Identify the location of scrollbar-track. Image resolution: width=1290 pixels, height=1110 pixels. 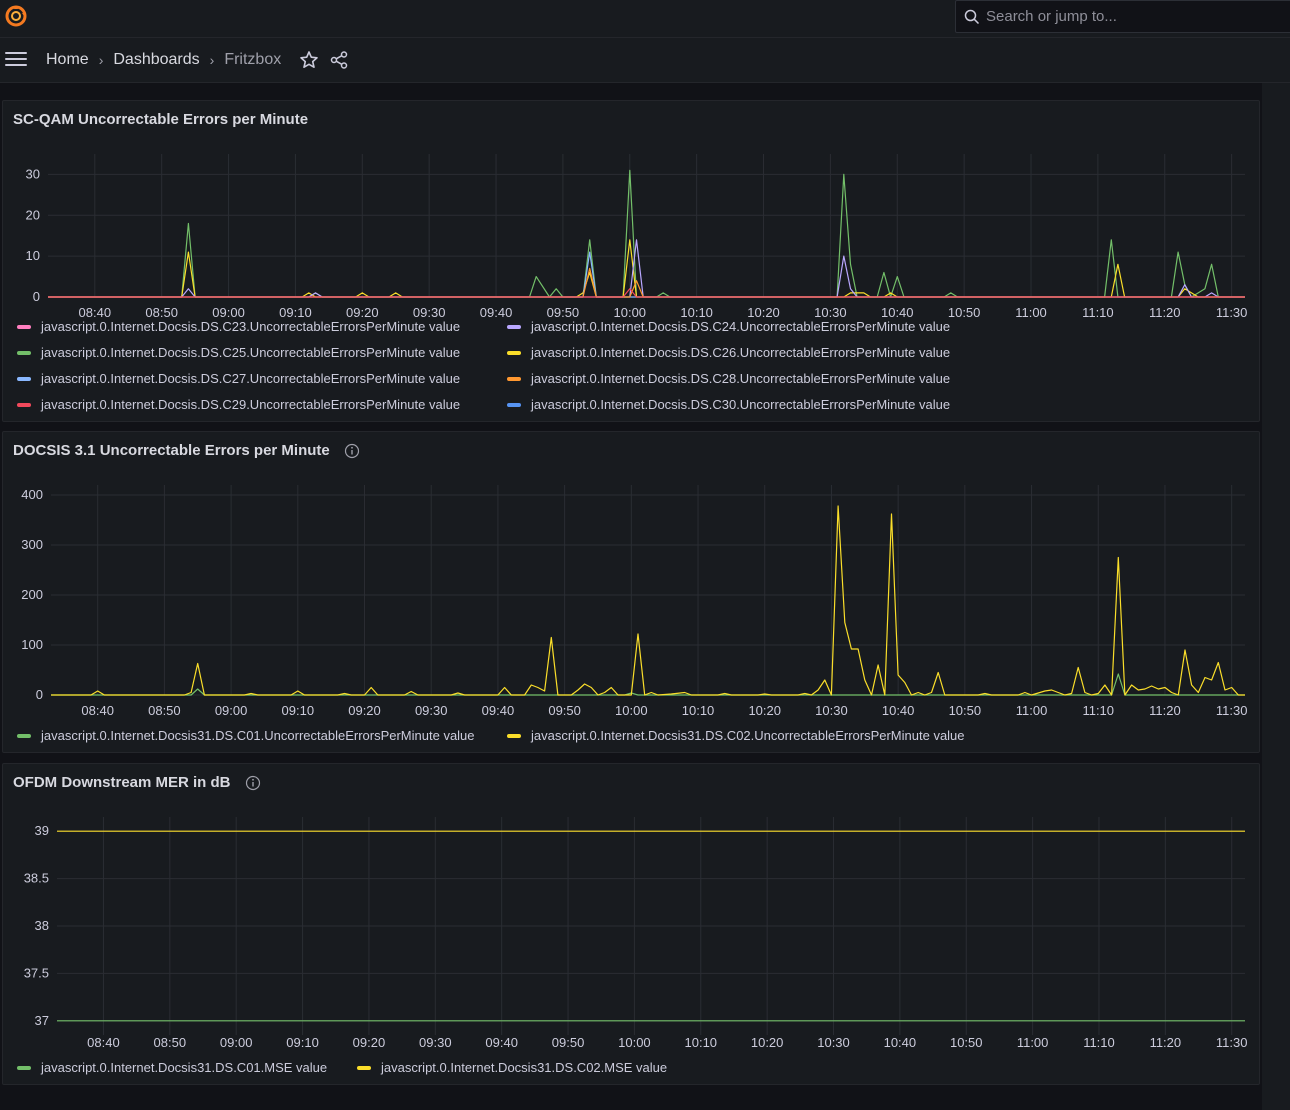
(1276, 596).